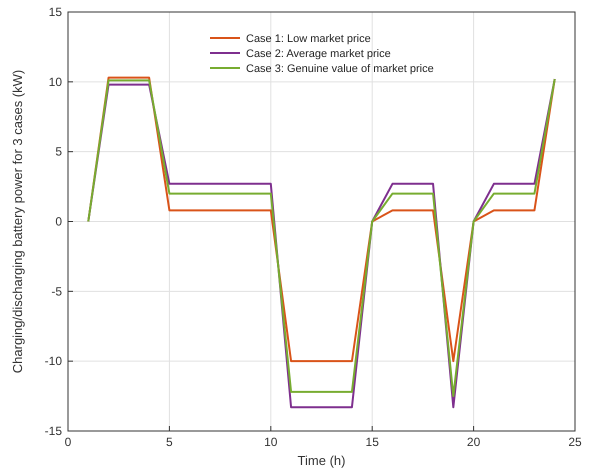 The width and height of the screenshot is (599, 473). What do you see at coordinates (318, 54) in the screenshot?
I see `legend-label: Case 2: Average market price` at bounding box center [318, 54].